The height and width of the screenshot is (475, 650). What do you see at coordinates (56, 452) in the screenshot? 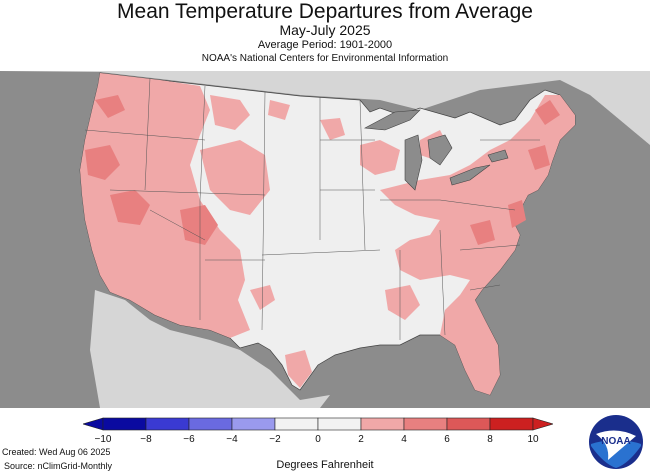
I see `created-date: Created: Wed Aug 06 2025` at bounding box center [56, 452].